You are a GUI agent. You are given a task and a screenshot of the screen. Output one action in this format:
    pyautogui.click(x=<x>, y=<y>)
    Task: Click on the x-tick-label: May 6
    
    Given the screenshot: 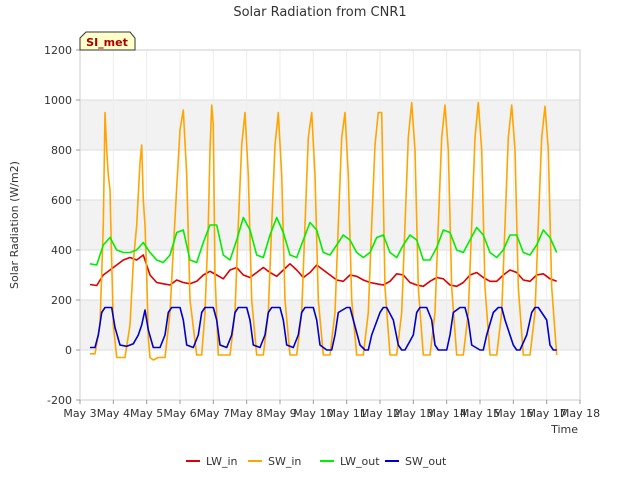 What is the action you would take?
    pyautogui.click(x=179, y=413)
    